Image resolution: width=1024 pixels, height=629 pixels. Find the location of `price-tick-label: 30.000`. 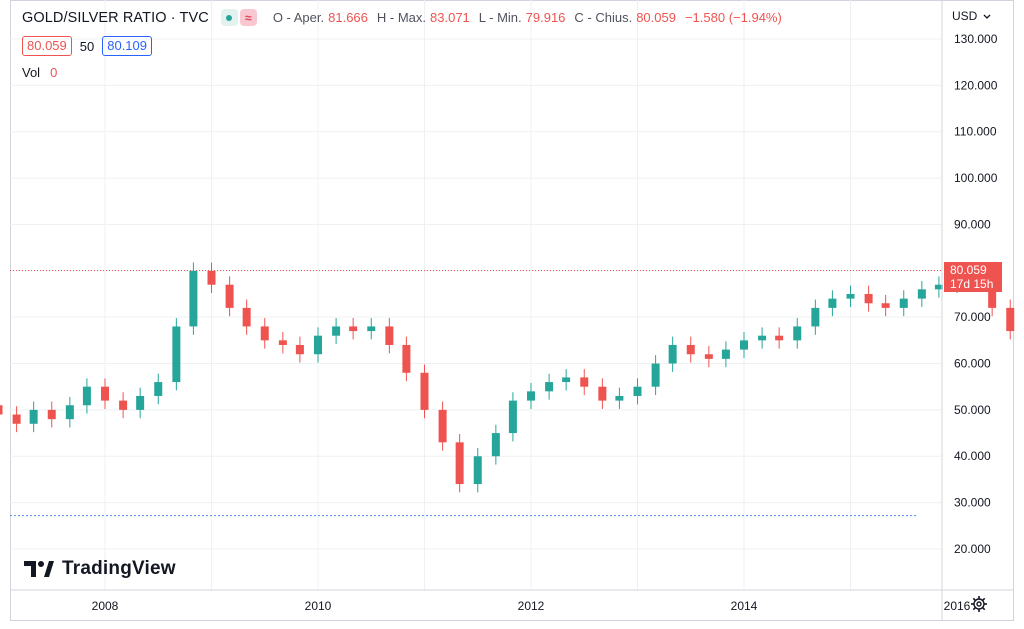

price-tick-label: 30.000 is located at coordinates (972, 503).